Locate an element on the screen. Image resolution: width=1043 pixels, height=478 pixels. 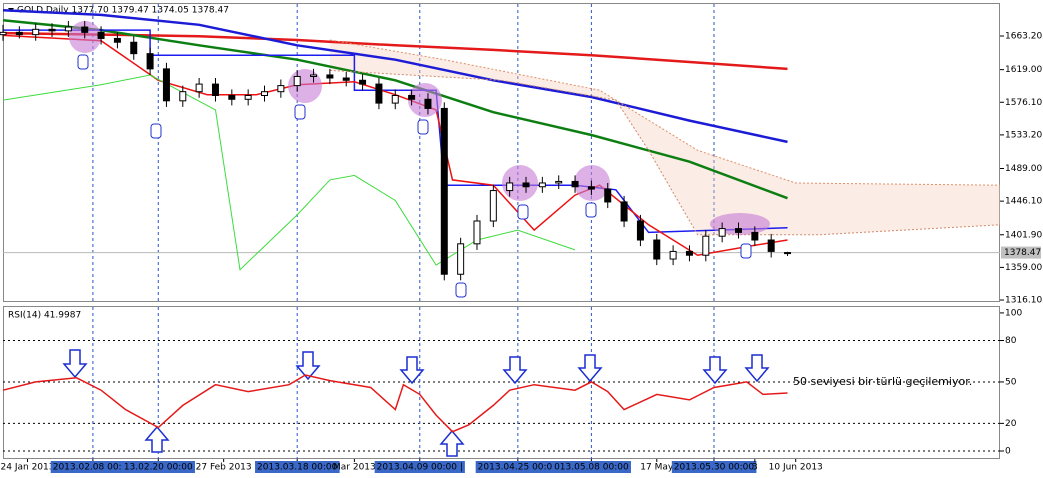
x-tick-label: 2013.04.25 00:00 is located at coordinates (518, 468).